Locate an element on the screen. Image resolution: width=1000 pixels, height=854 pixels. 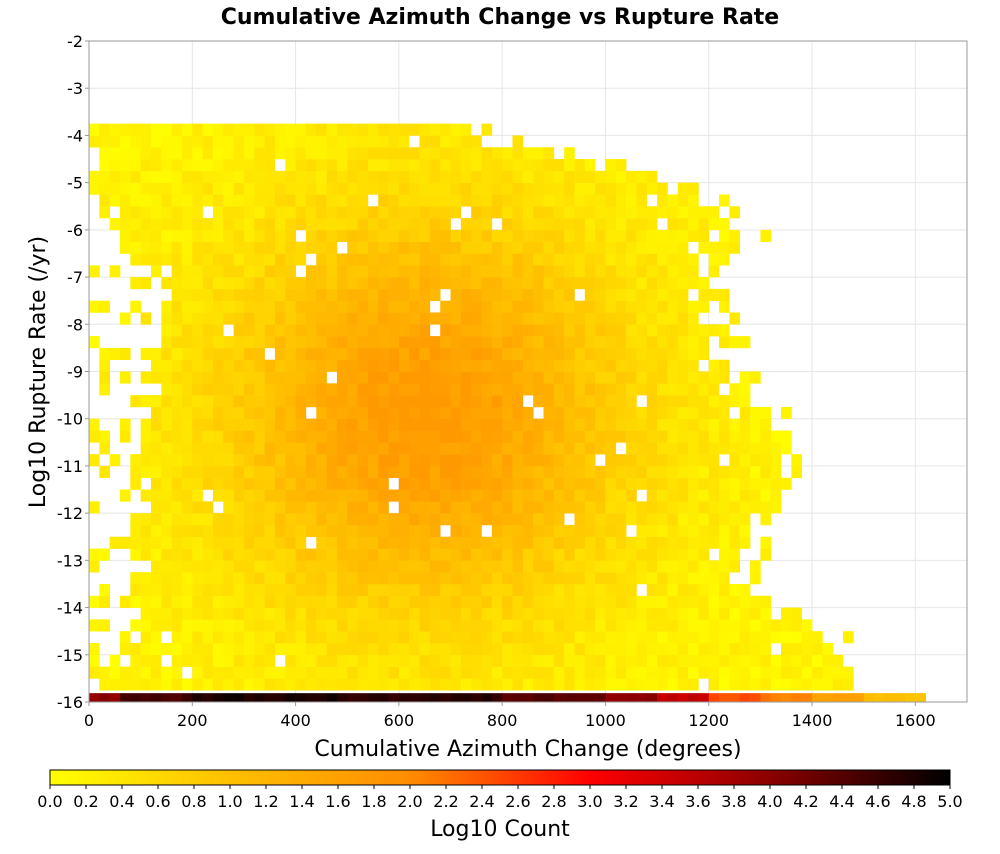
y-axis-label: Log10 Rupture Rate (/yr) is located at coordinates (38, 372).